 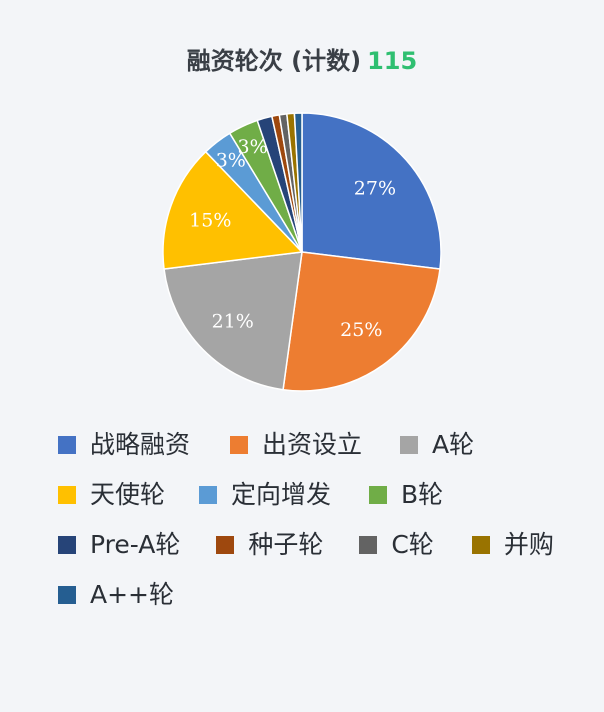 What do you see at coordinates (128, 494) in the screenshot?
I see `legend-label: 天使轮` at bounding box center [128, 494].